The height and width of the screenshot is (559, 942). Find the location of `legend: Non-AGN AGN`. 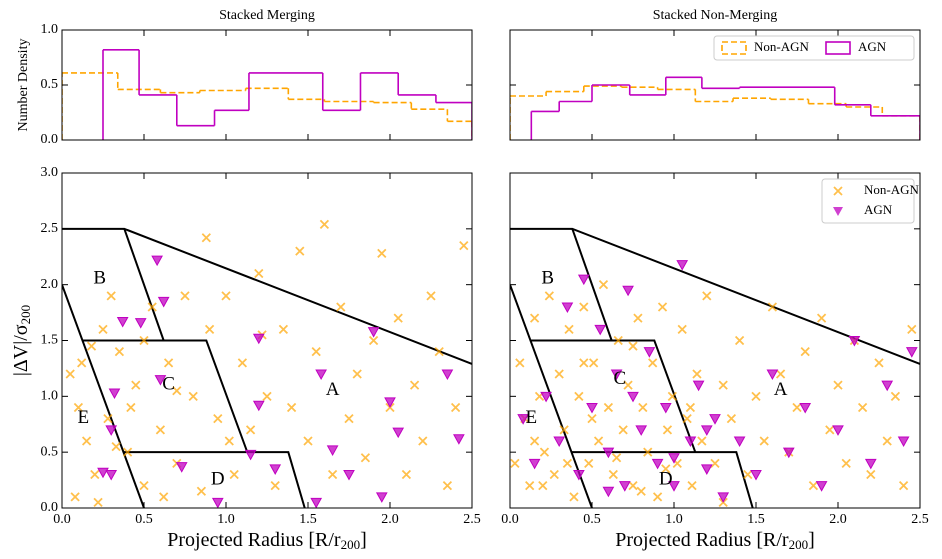

legend: Non-AGN AGN is located at coordinates (814, 48).